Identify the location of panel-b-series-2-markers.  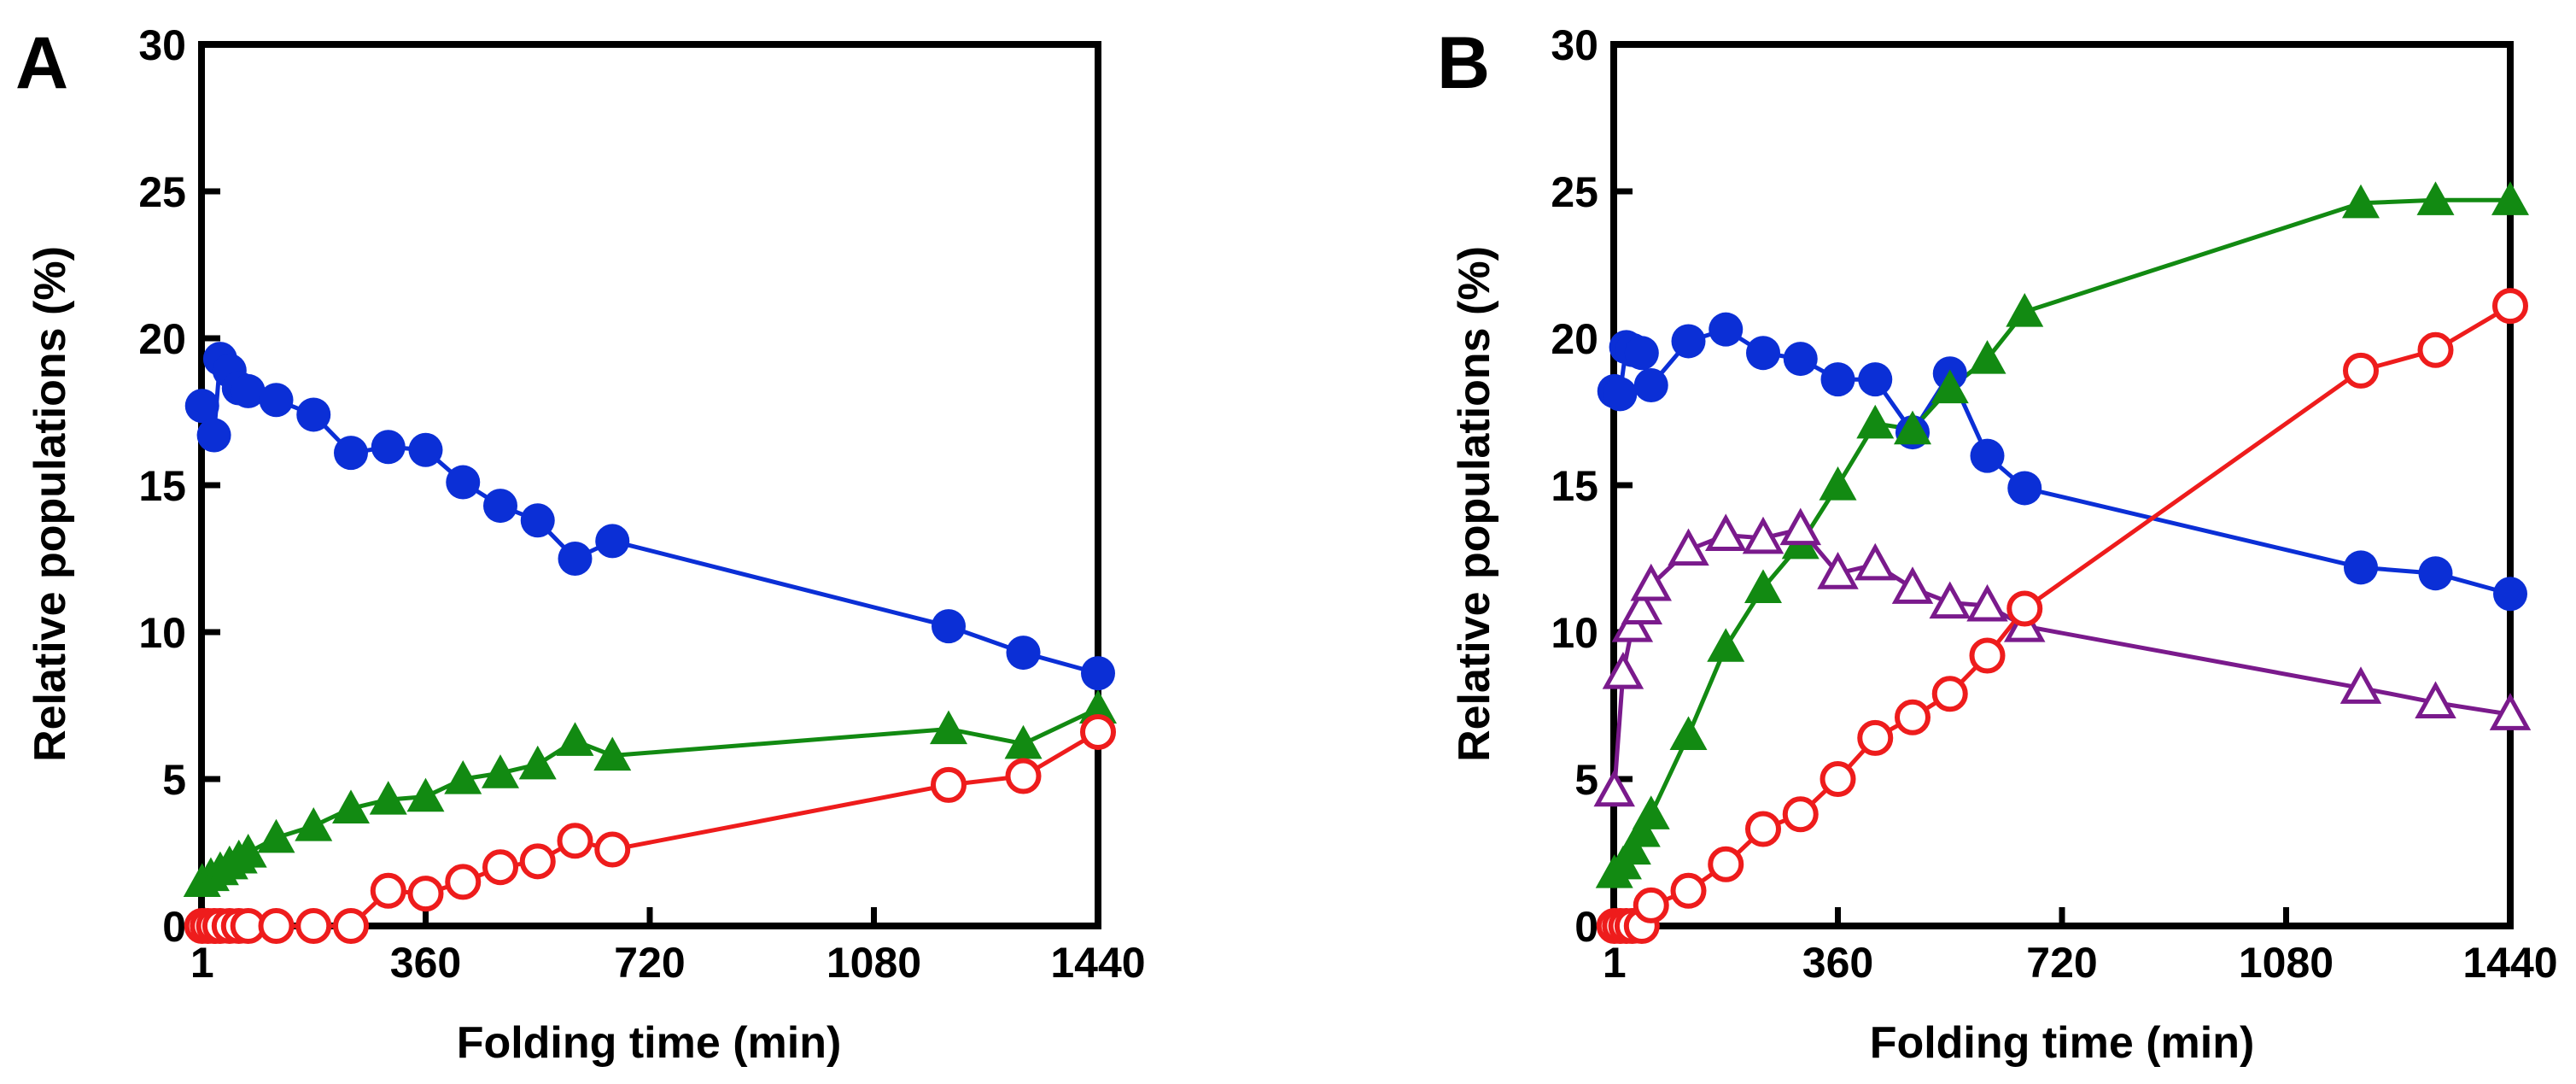
(2062, 657).